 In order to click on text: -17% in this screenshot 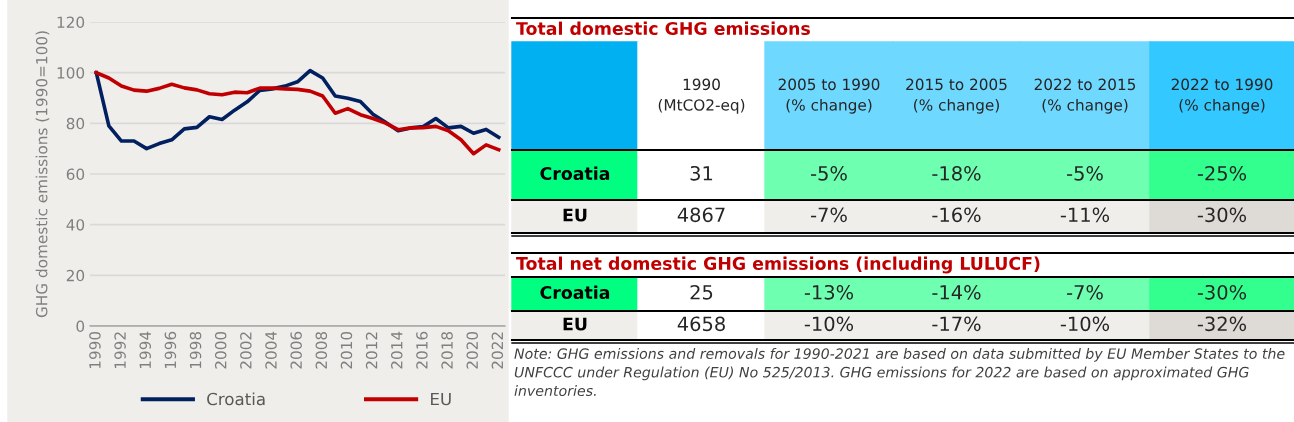, I will do `click(956, 324)`.